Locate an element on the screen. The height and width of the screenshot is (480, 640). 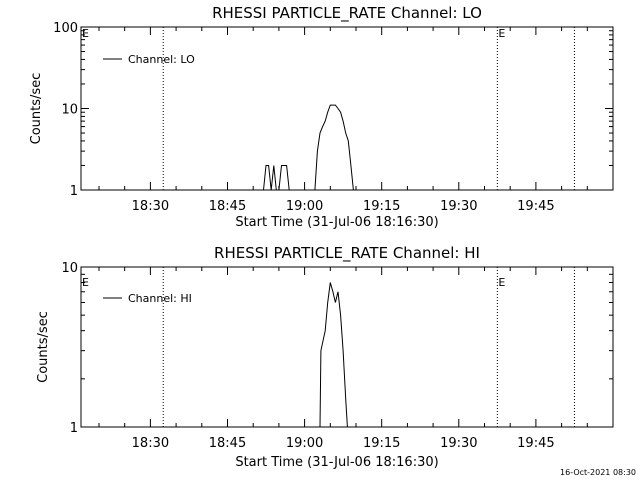
chart-title: RHESSI PARTICLE_RATE Channel: LO is located at coordinates (347, 13).